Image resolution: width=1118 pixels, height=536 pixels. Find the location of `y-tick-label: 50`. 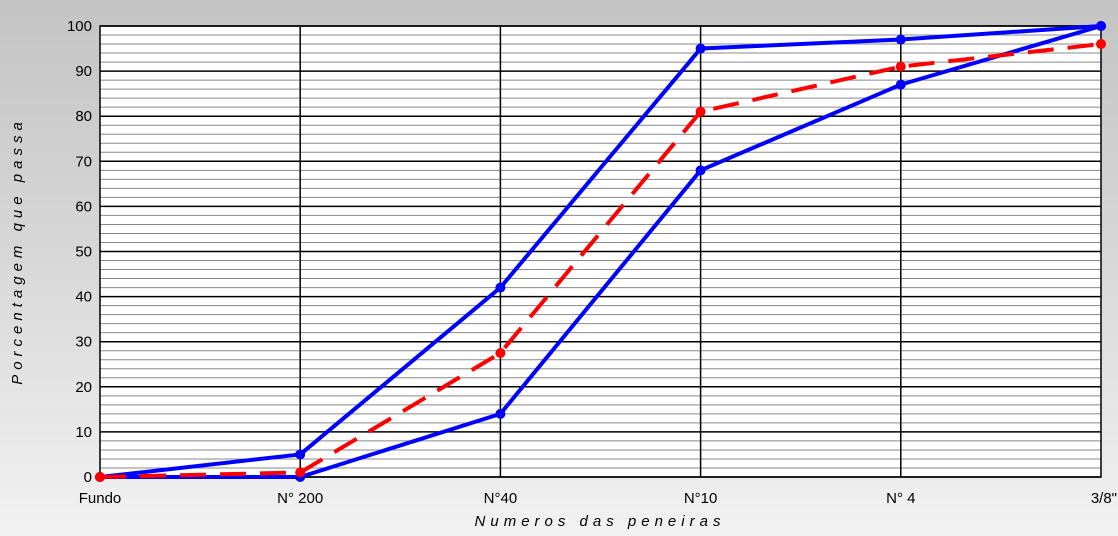

y-tick-label: 50 is located at coordinates (83, 252).